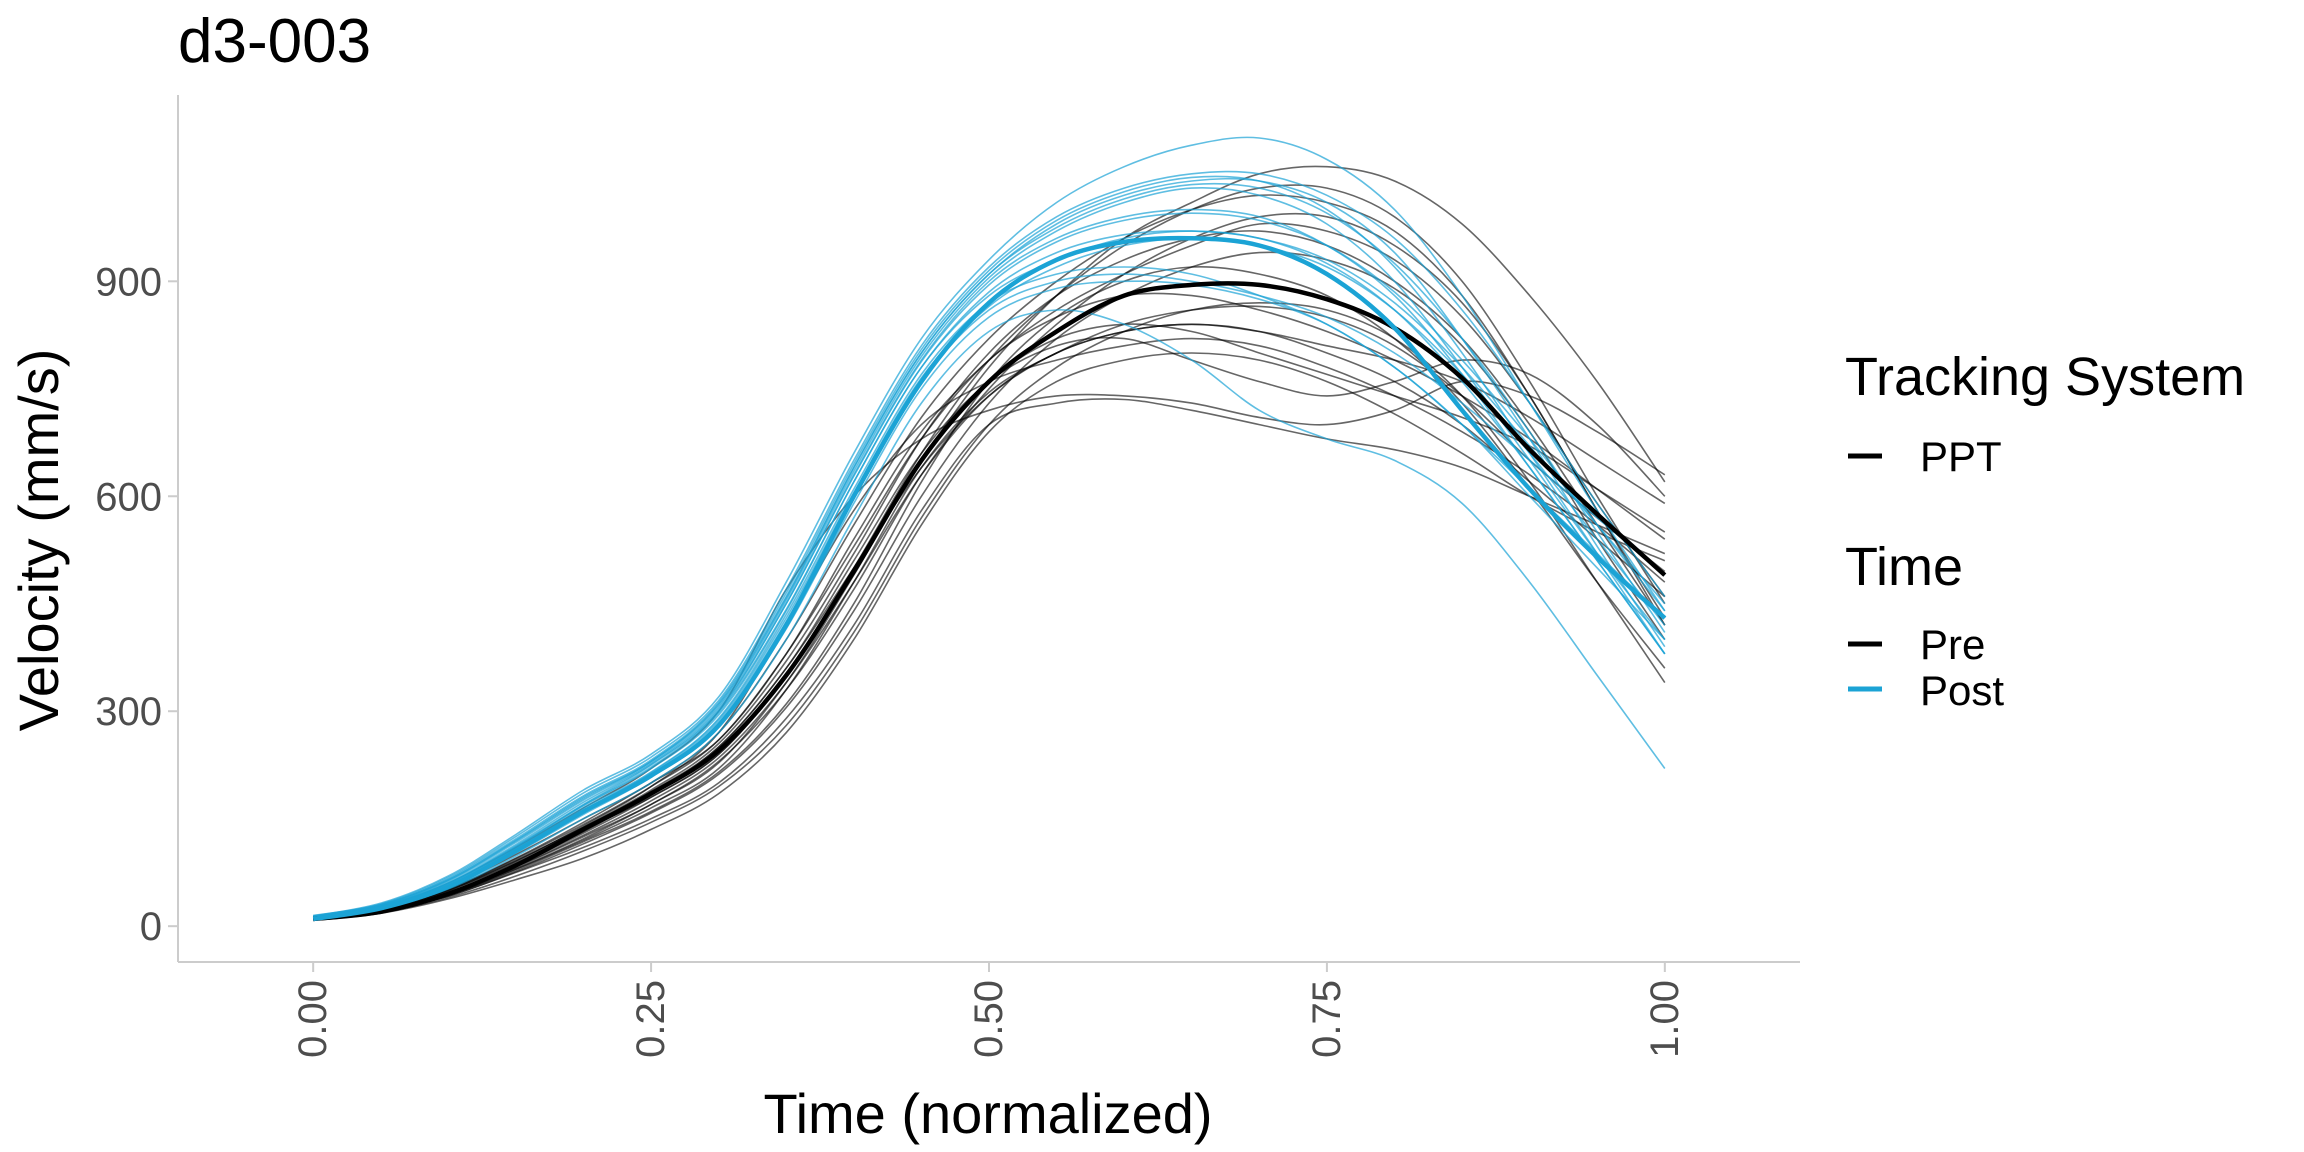  I want to click on chart-title: d3-003, so click(274, 41).